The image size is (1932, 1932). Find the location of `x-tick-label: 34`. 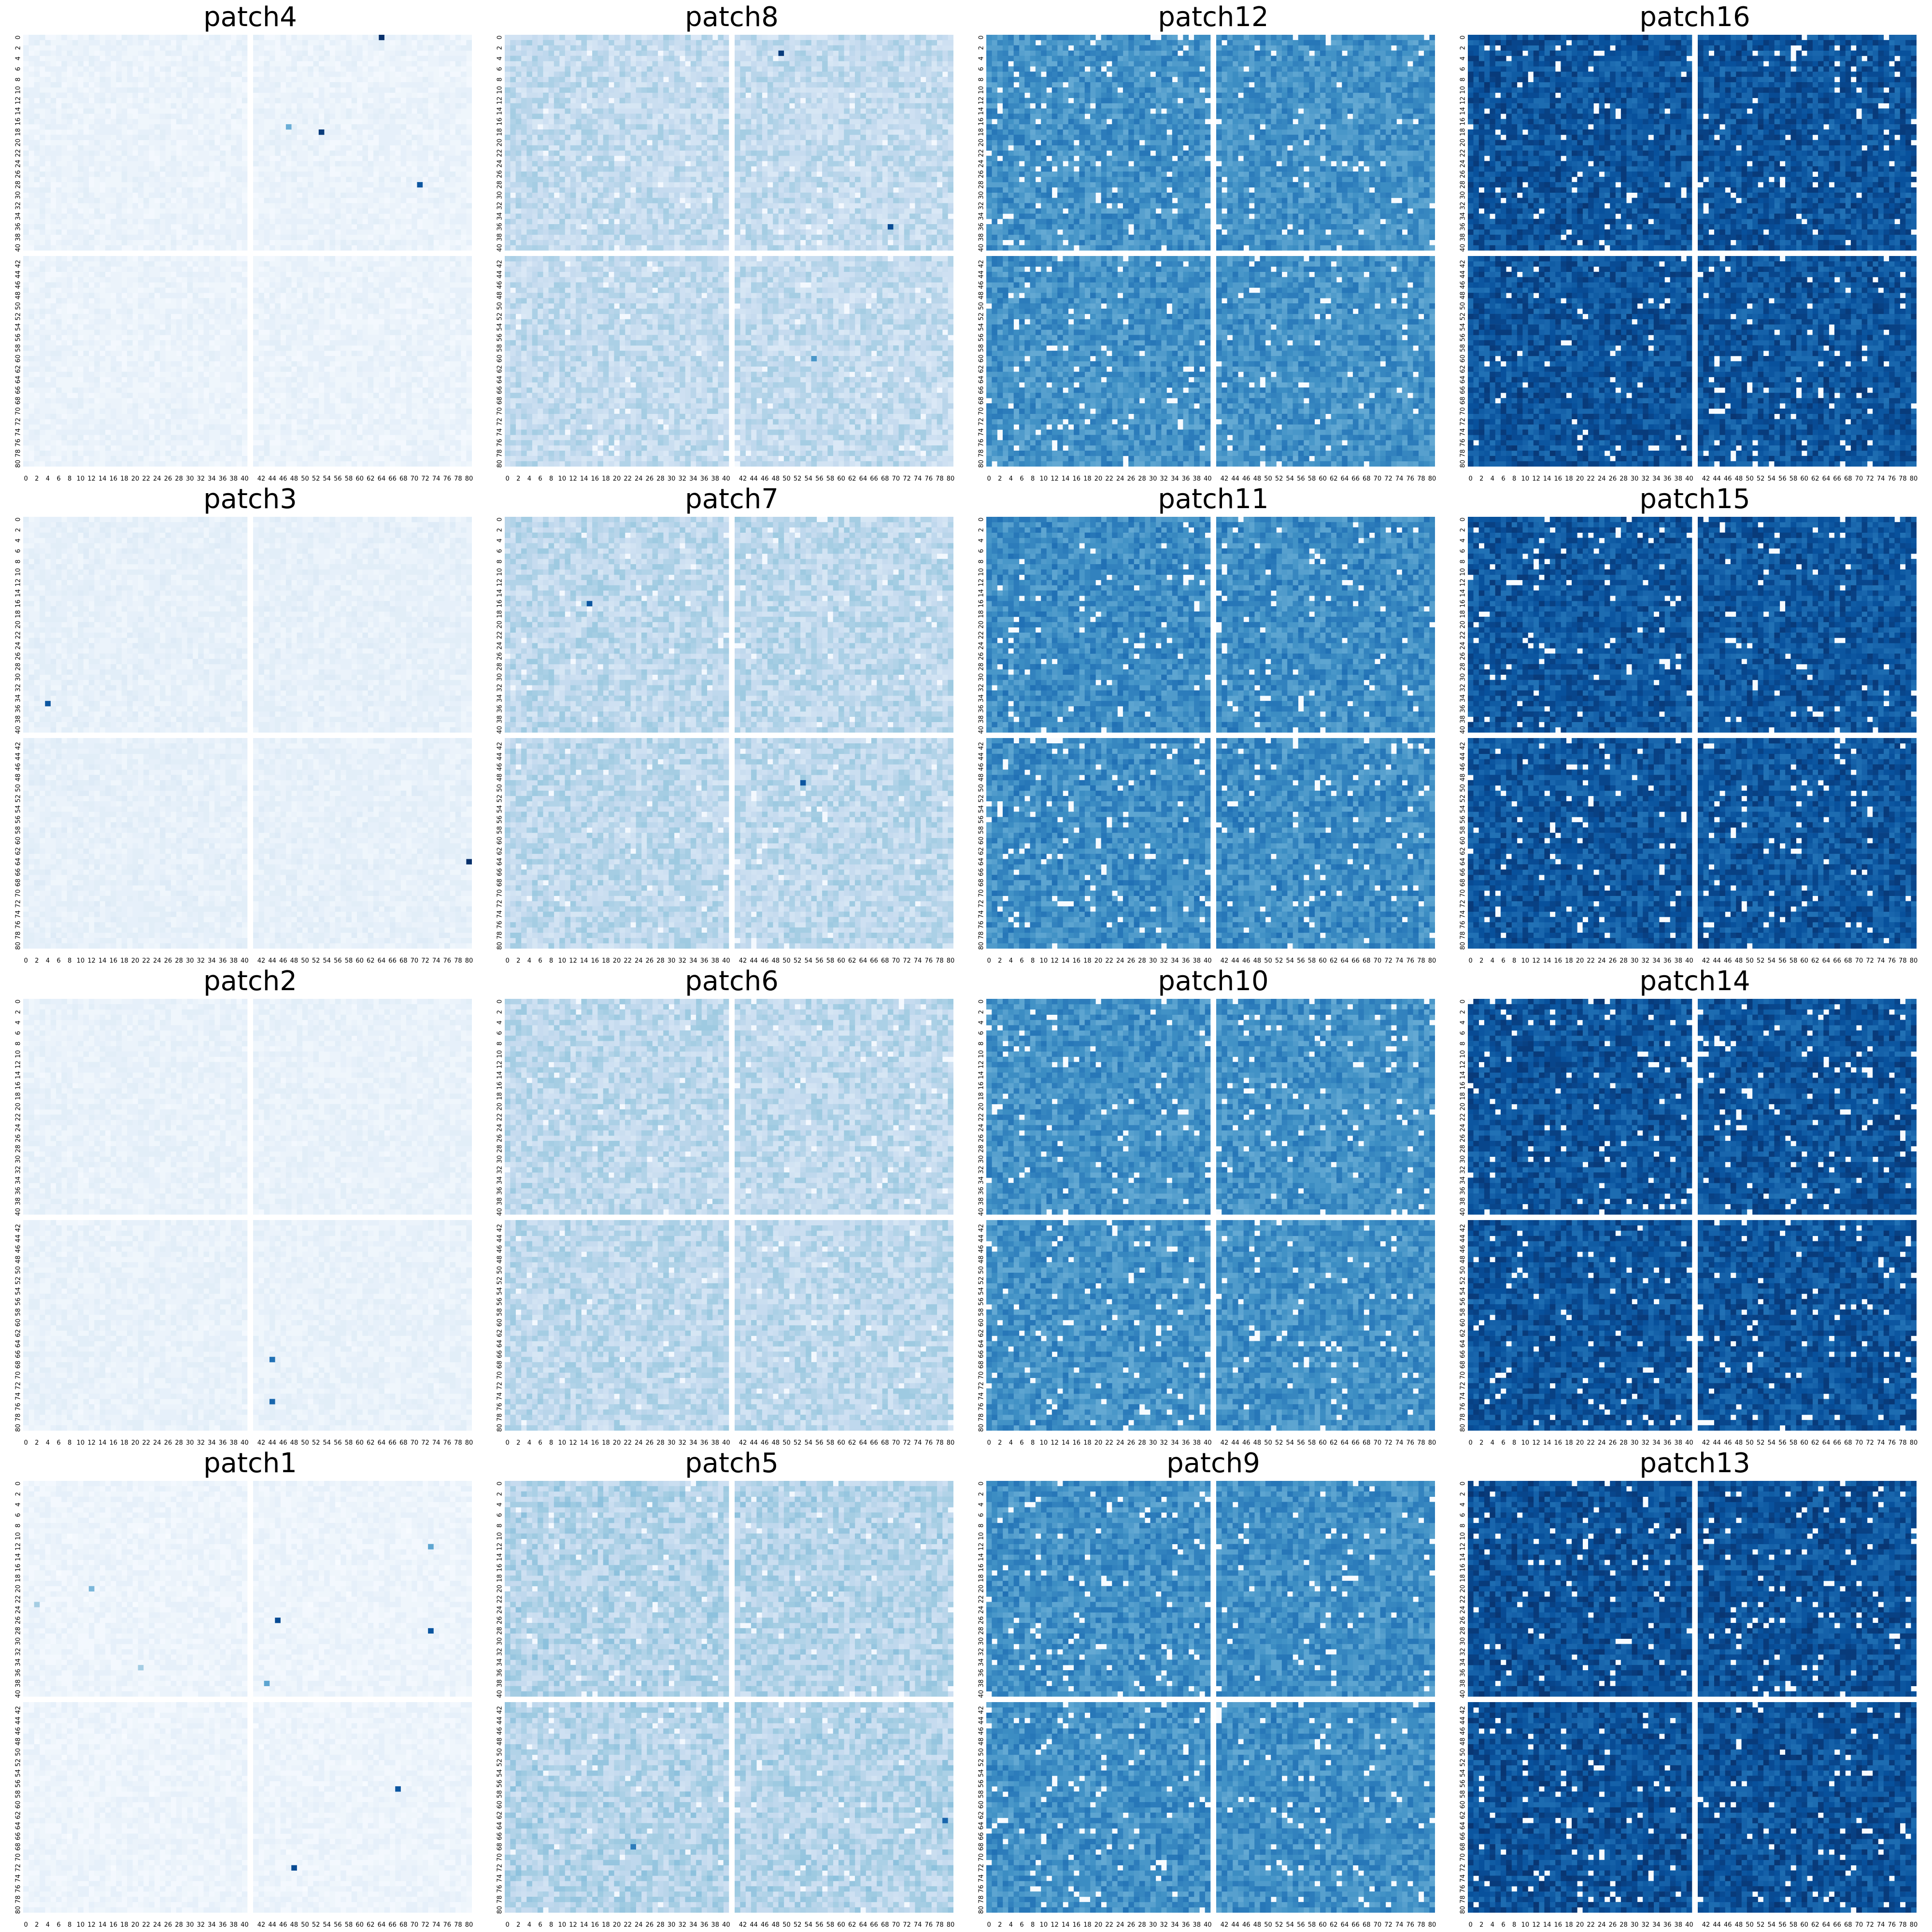

x-tick-label: 34 is located at coordinates (212, 961).